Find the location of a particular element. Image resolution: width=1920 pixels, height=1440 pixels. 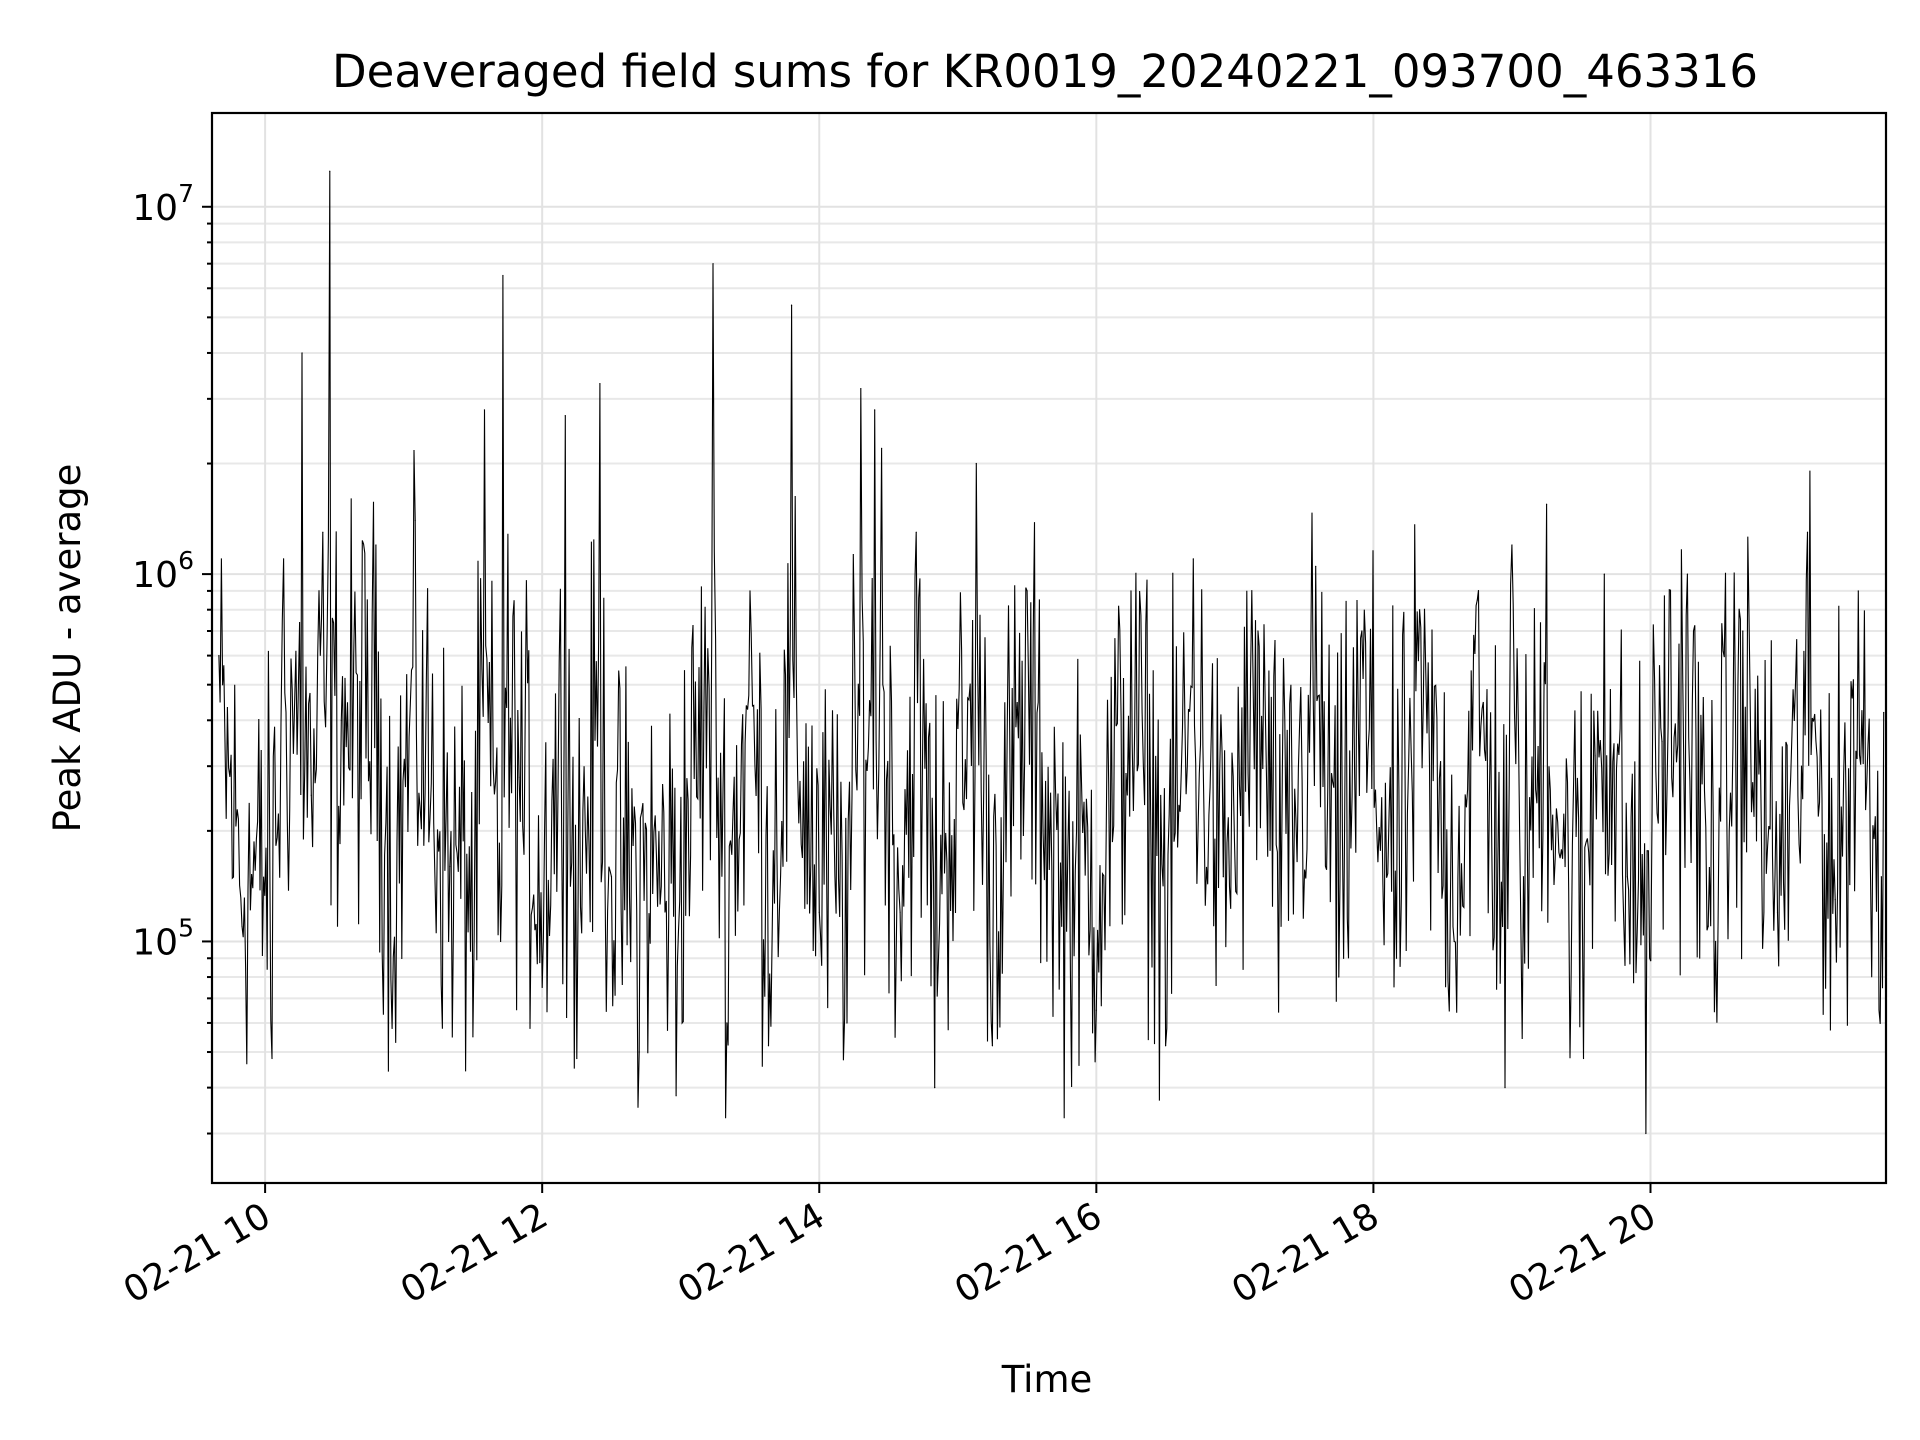

x-tick-label: 02-21 10 is located at coordinates (197, 1253).